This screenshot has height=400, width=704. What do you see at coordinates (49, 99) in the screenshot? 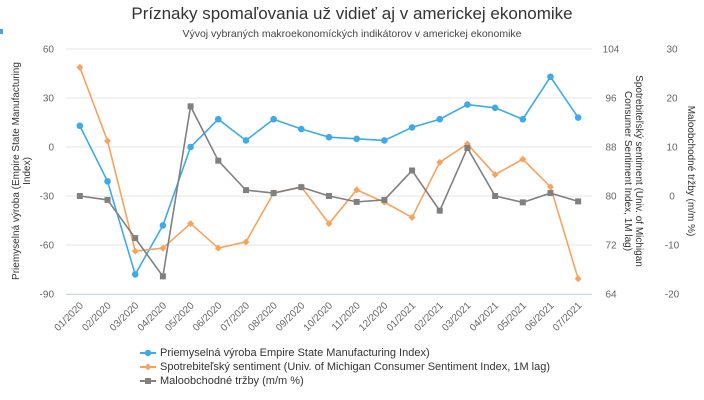
I see `y-left-tick-label: 30` at bounding box center [49, 99].